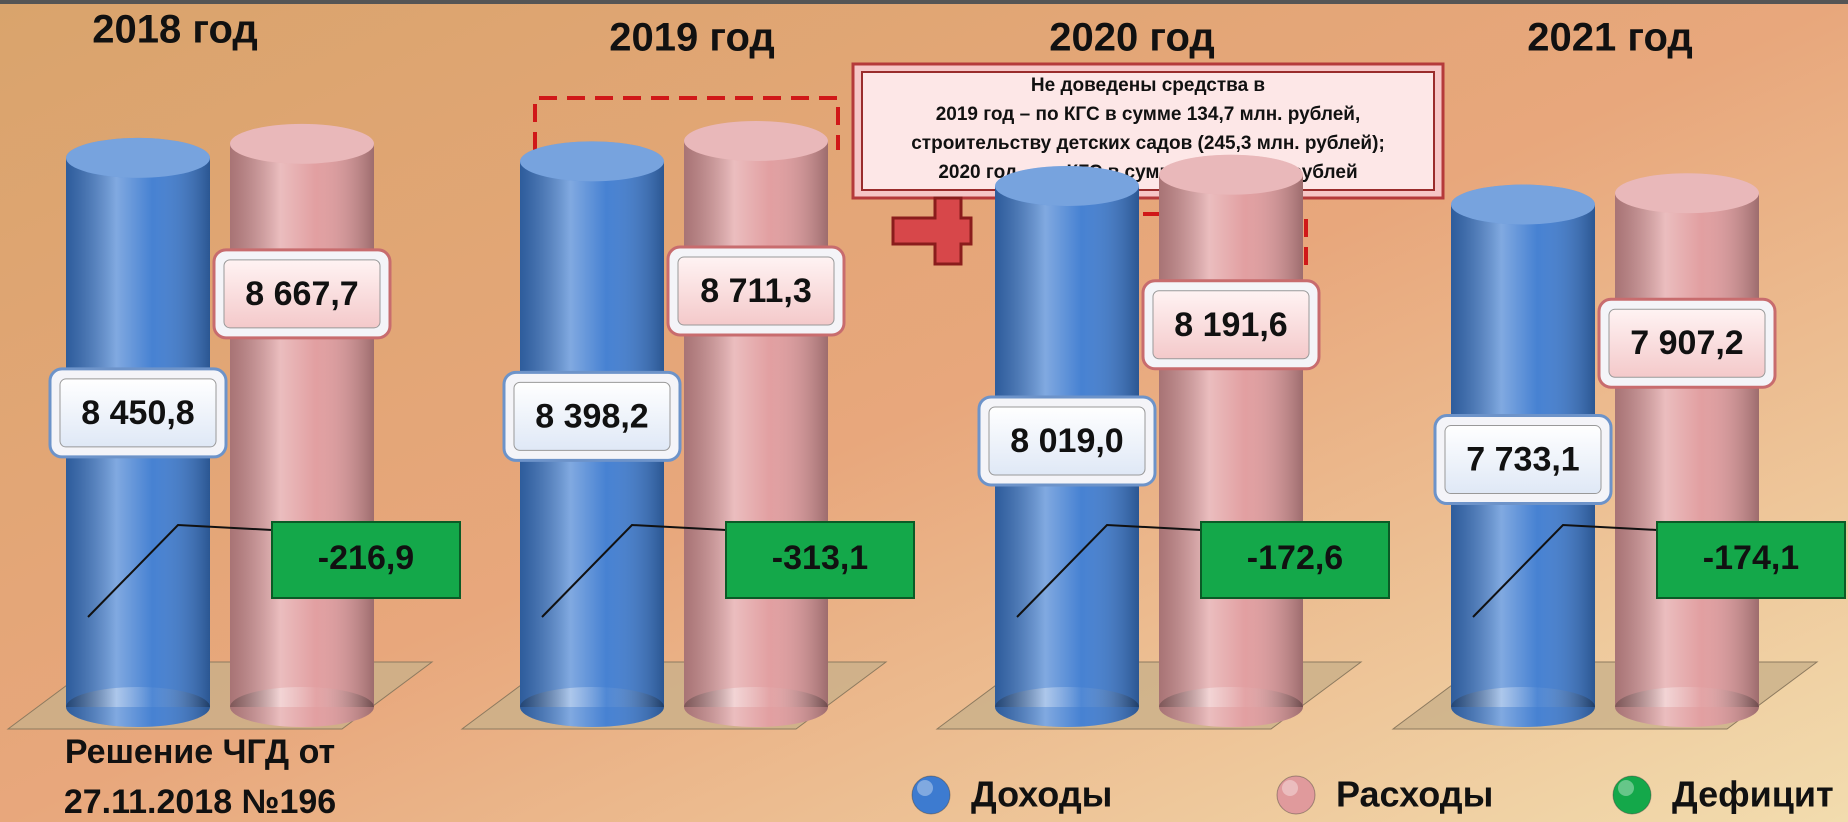 The image size is (1848, 822). I want to click on annotation: 27.11.2018 №196, so click(200, 802).